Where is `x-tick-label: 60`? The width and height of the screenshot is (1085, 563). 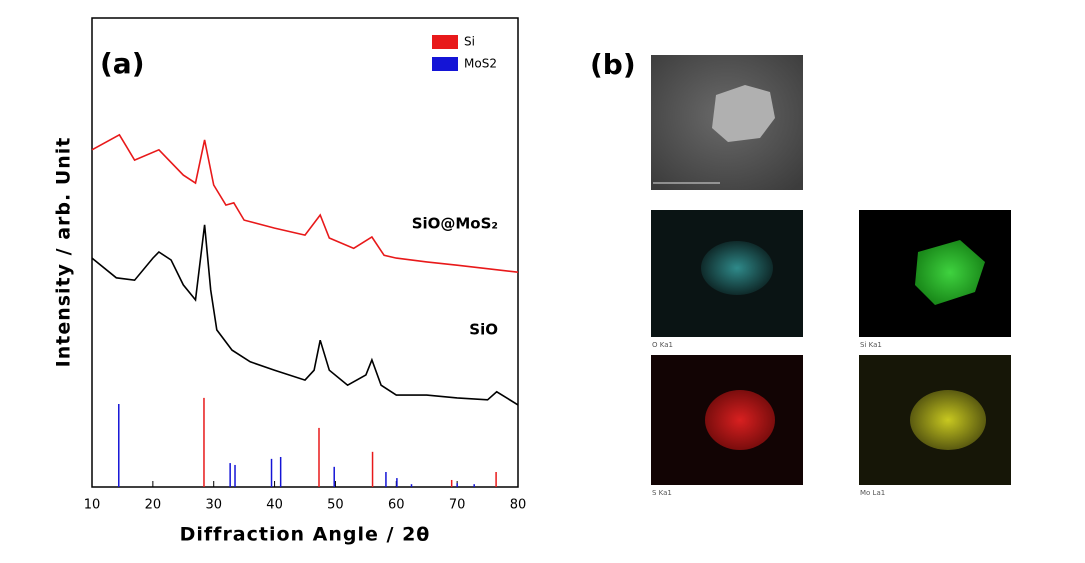
x-tick-label: 60 is located at coordinates (396, 505).